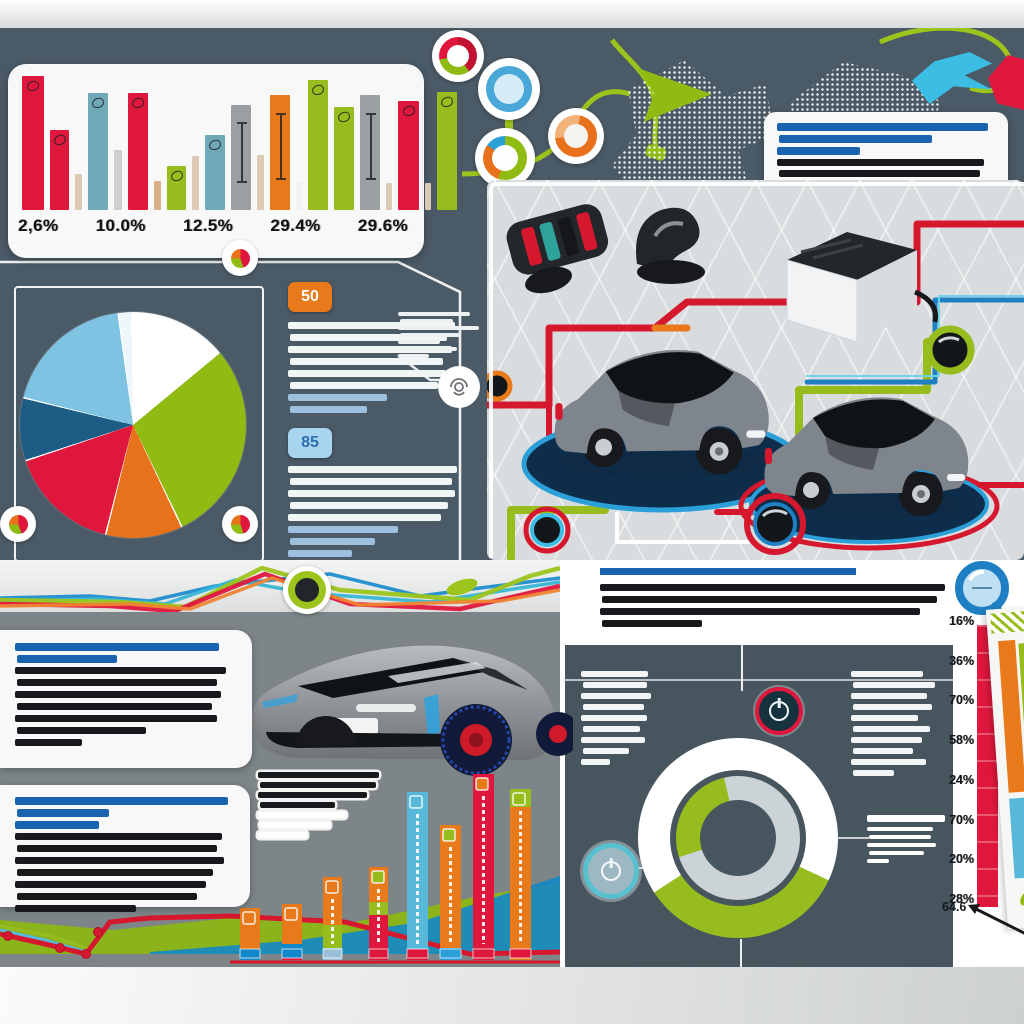 This screenshot has height=1024, width=1024. What do you see at coordinates (853, 838) in the screenshot?
I see `leader-right` at bounding box center [853, 838].